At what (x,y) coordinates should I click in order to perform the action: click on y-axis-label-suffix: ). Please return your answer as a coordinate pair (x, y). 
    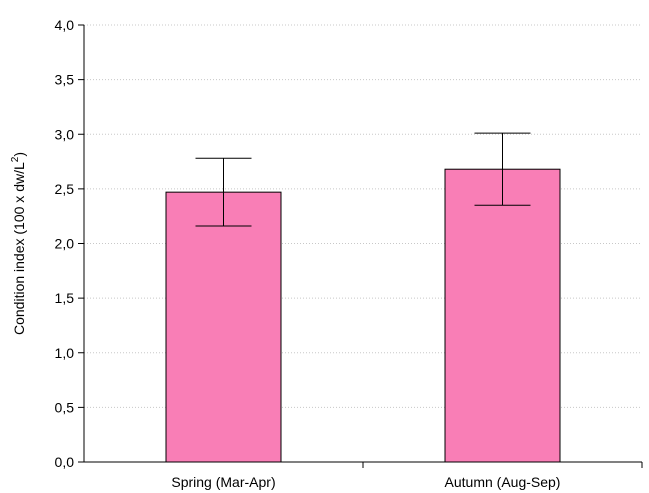
    Looking at the image, I should click on (19, 154).